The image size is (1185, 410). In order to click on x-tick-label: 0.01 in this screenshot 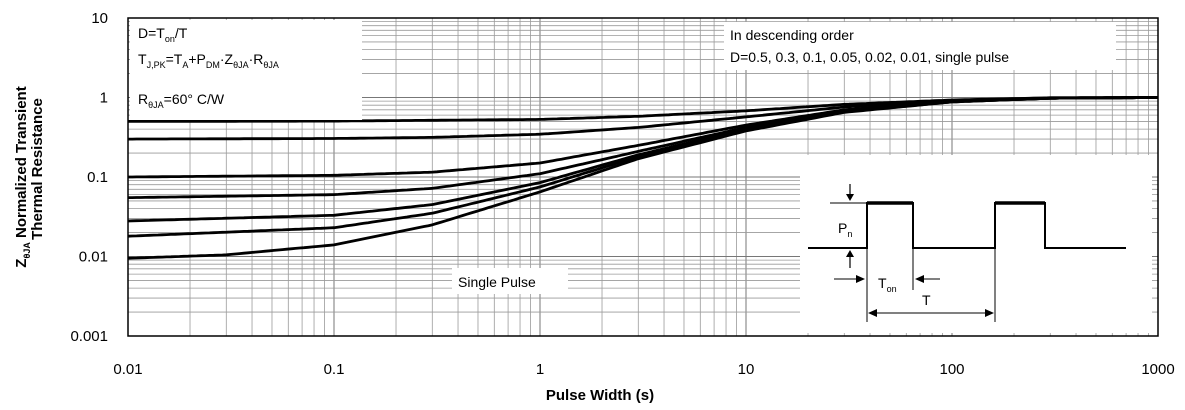, I will do `click(127, 369)`.